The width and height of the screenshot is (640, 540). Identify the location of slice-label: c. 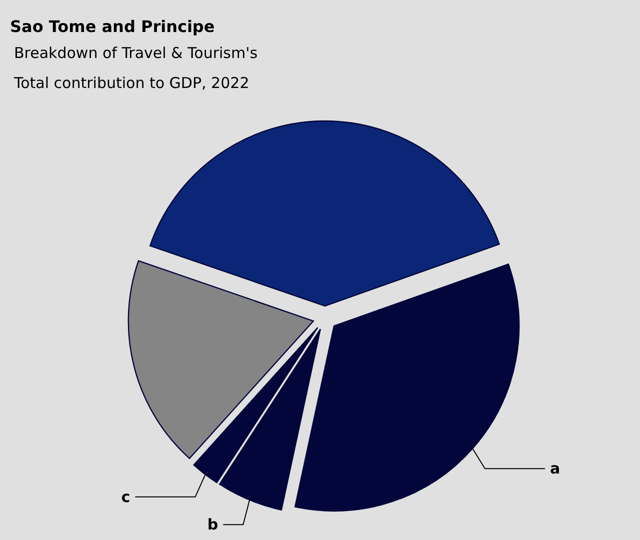
(125, 497).